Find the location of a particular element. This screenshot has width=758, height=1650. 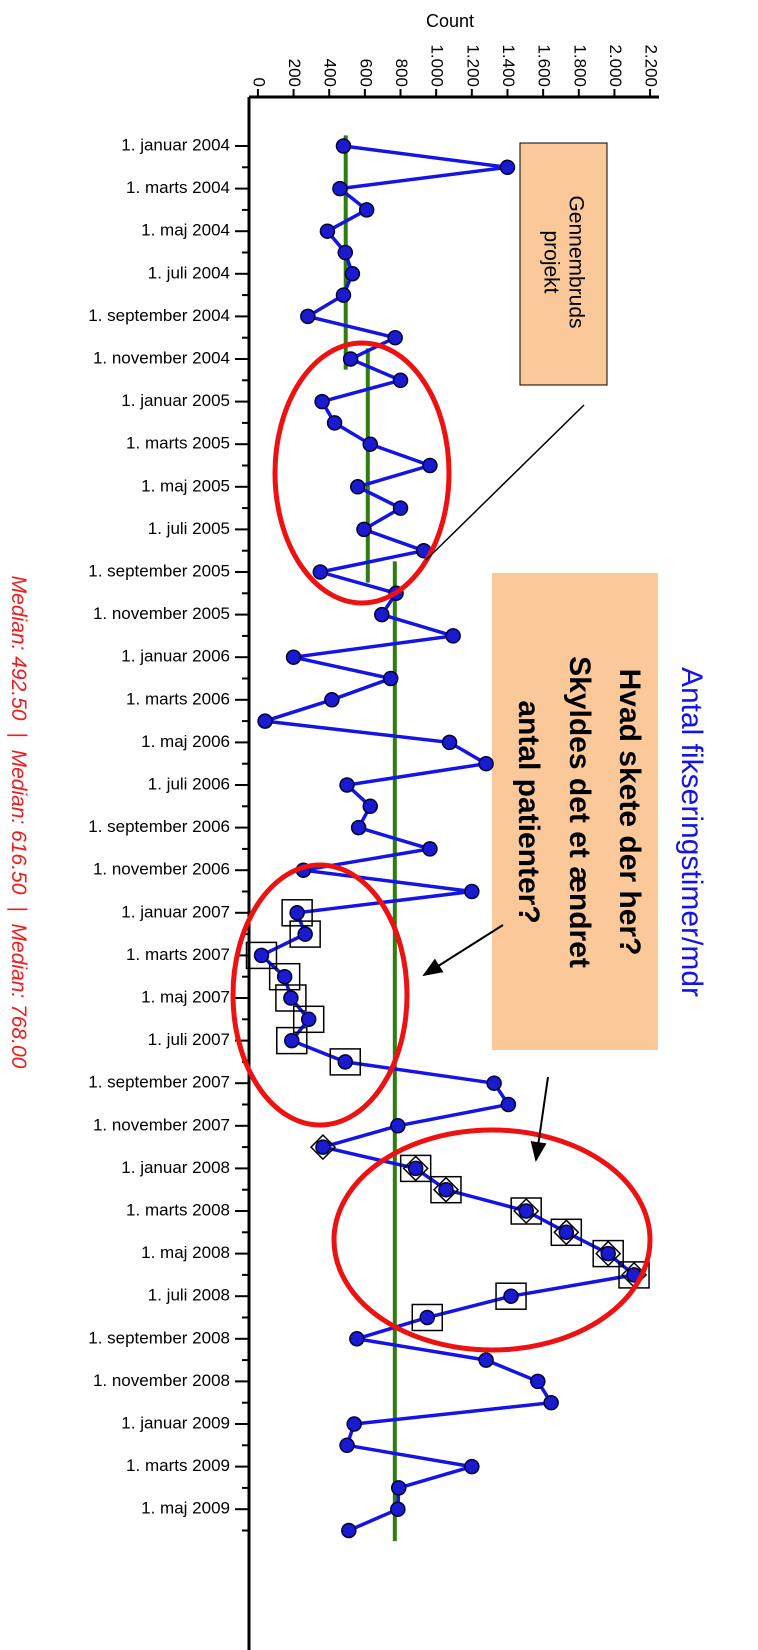

median-label: Median: 616.50 is located at coordinates (18, 822).